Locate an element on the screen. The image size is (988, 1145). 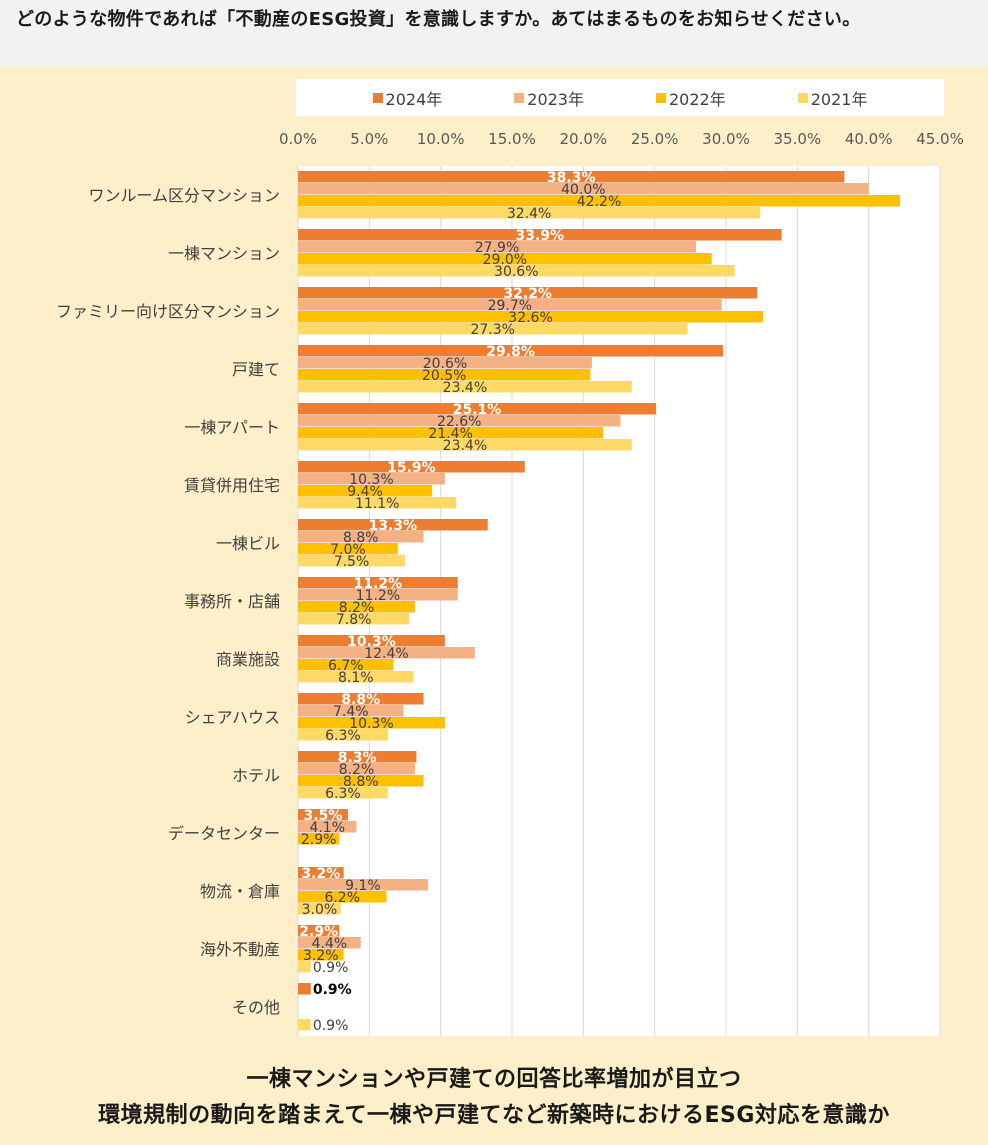
data-label: 3.5% is located at coordinates (323, 816).